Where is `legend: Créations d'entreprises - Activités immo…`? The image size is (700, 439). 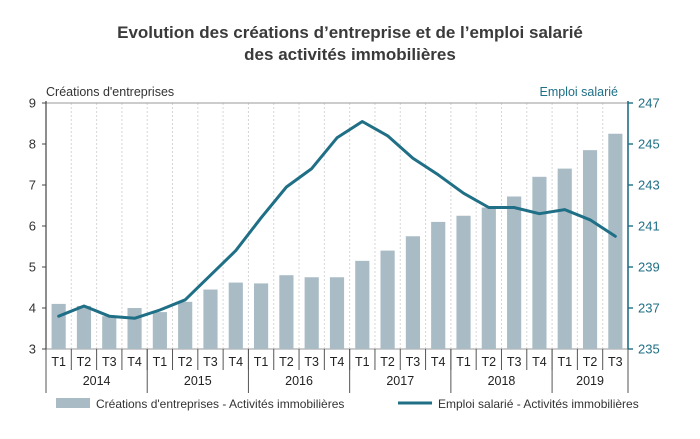 legend: Créations d'entreprises - Activités immo… is located at coordinates (347, 404).